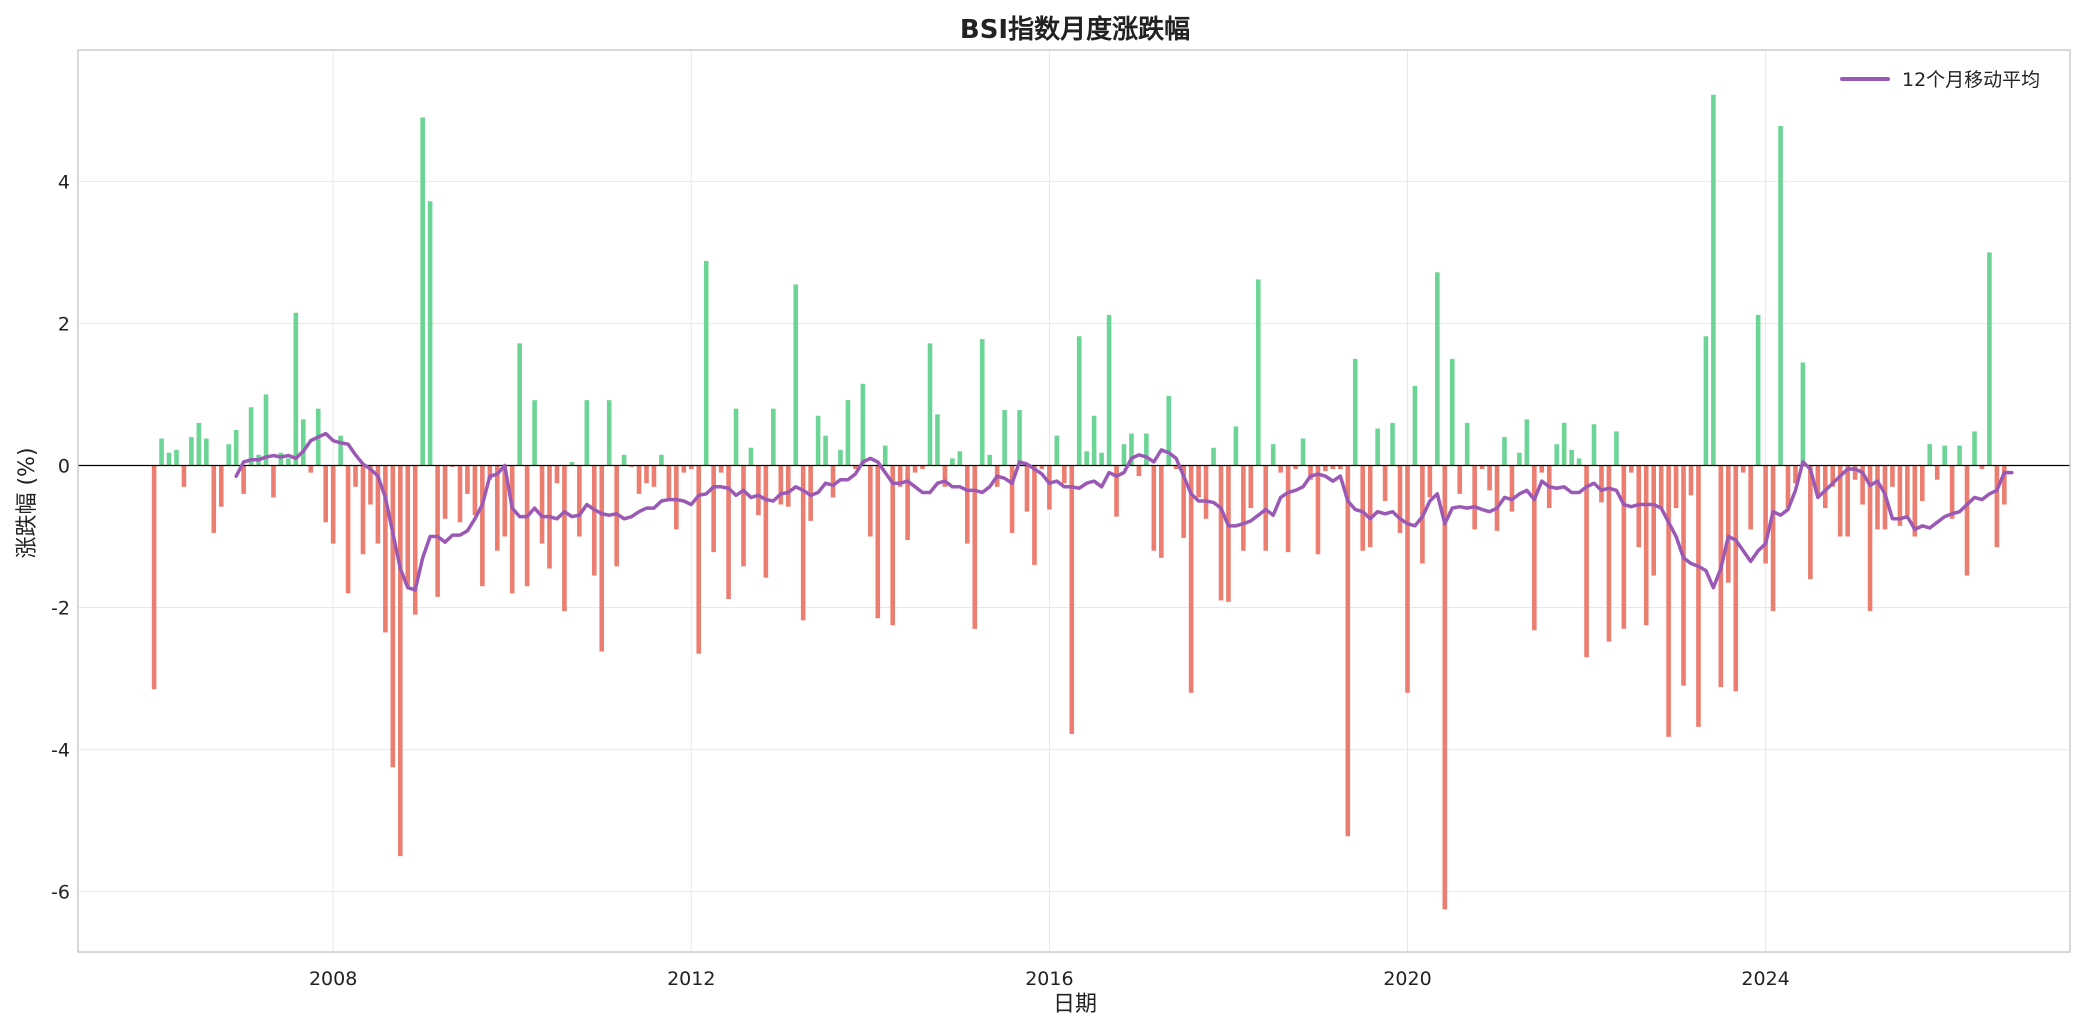 The width and height of the screenshot is (2084, 1031). Describe the element at coordinates (64, 182) in the screenshot. I see `y-tick-label: 4` at that location.